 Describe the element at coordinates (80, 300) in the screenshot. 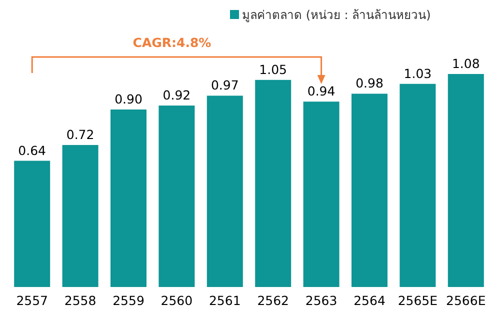

I see `x-tick-label: 2558` at that location.